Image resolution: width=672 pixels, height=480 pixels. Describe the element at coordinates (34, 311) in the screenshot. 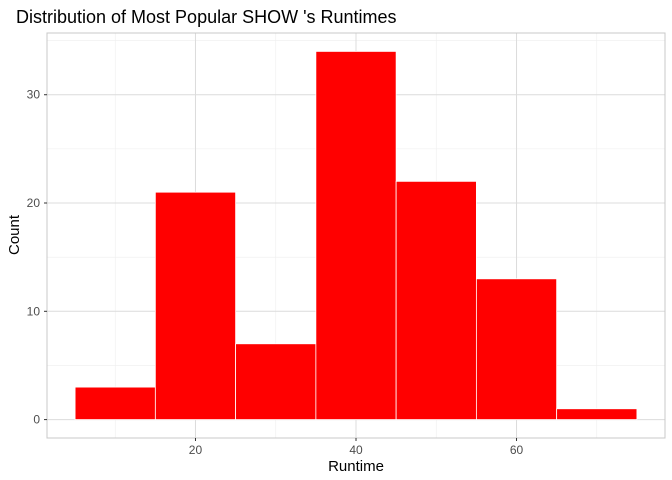

I see `y-tick-label: 10` at that location.